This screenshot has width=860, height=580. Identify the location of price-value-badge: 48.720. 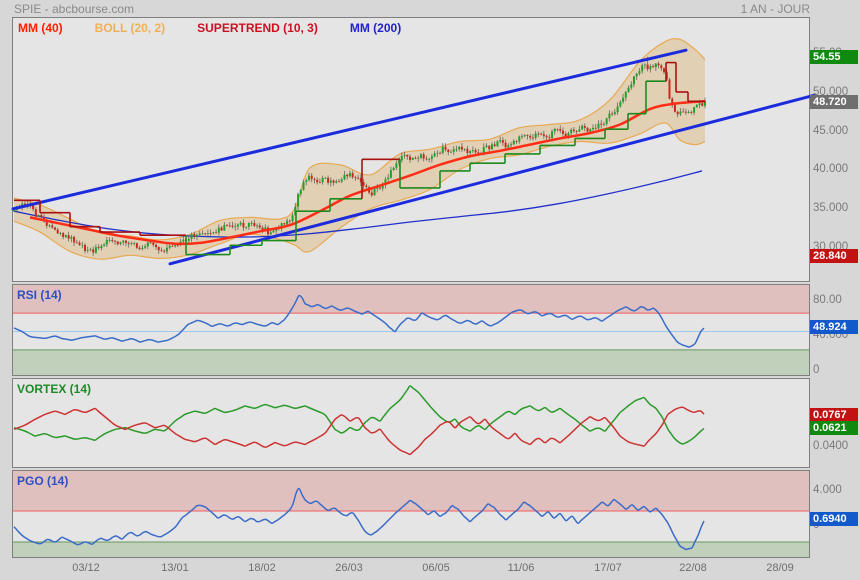
(834, 101).